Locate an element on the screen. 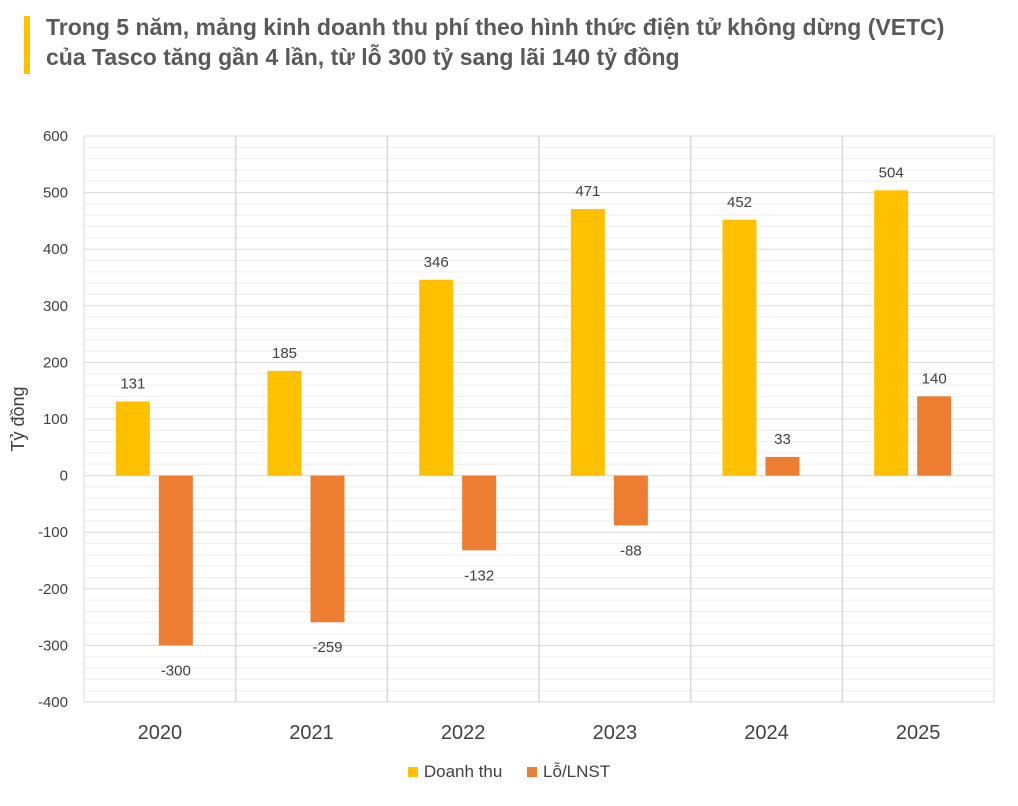  x-tick-label: 2022 is located at coordinates (463, 733).